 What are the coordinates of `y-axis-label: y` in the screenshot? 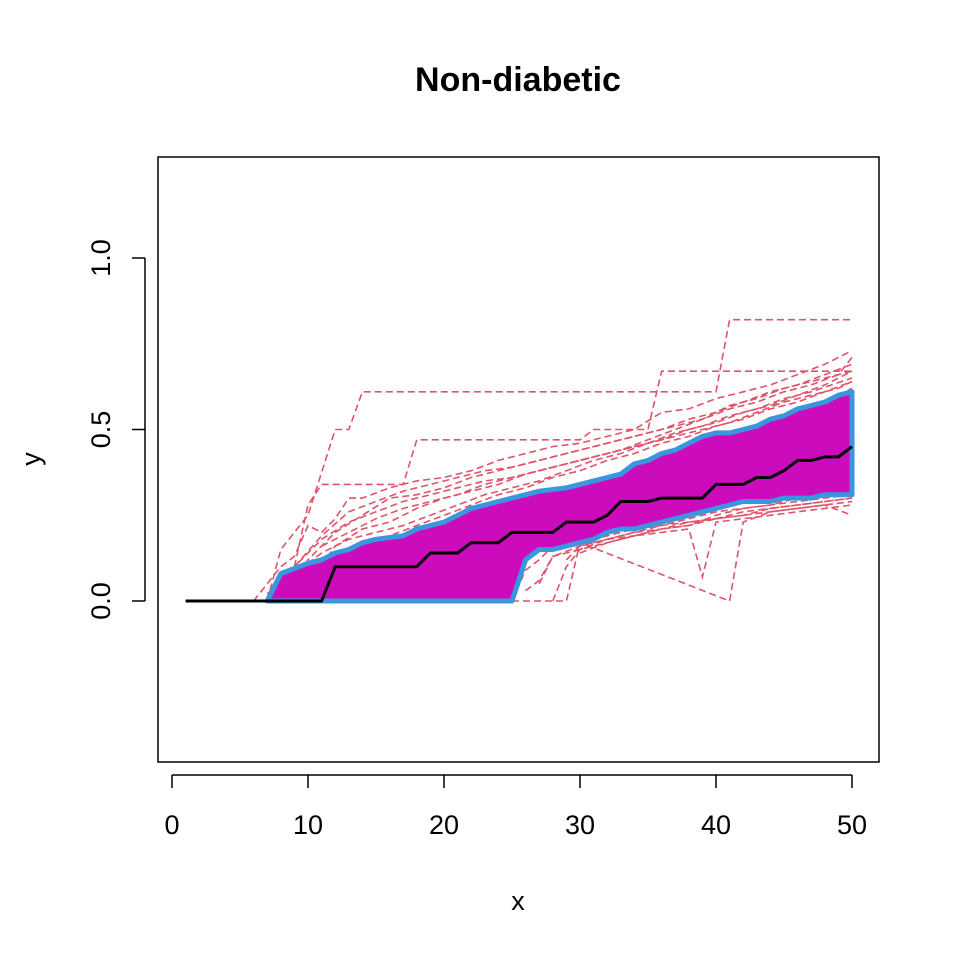 It's located at (31, 459).